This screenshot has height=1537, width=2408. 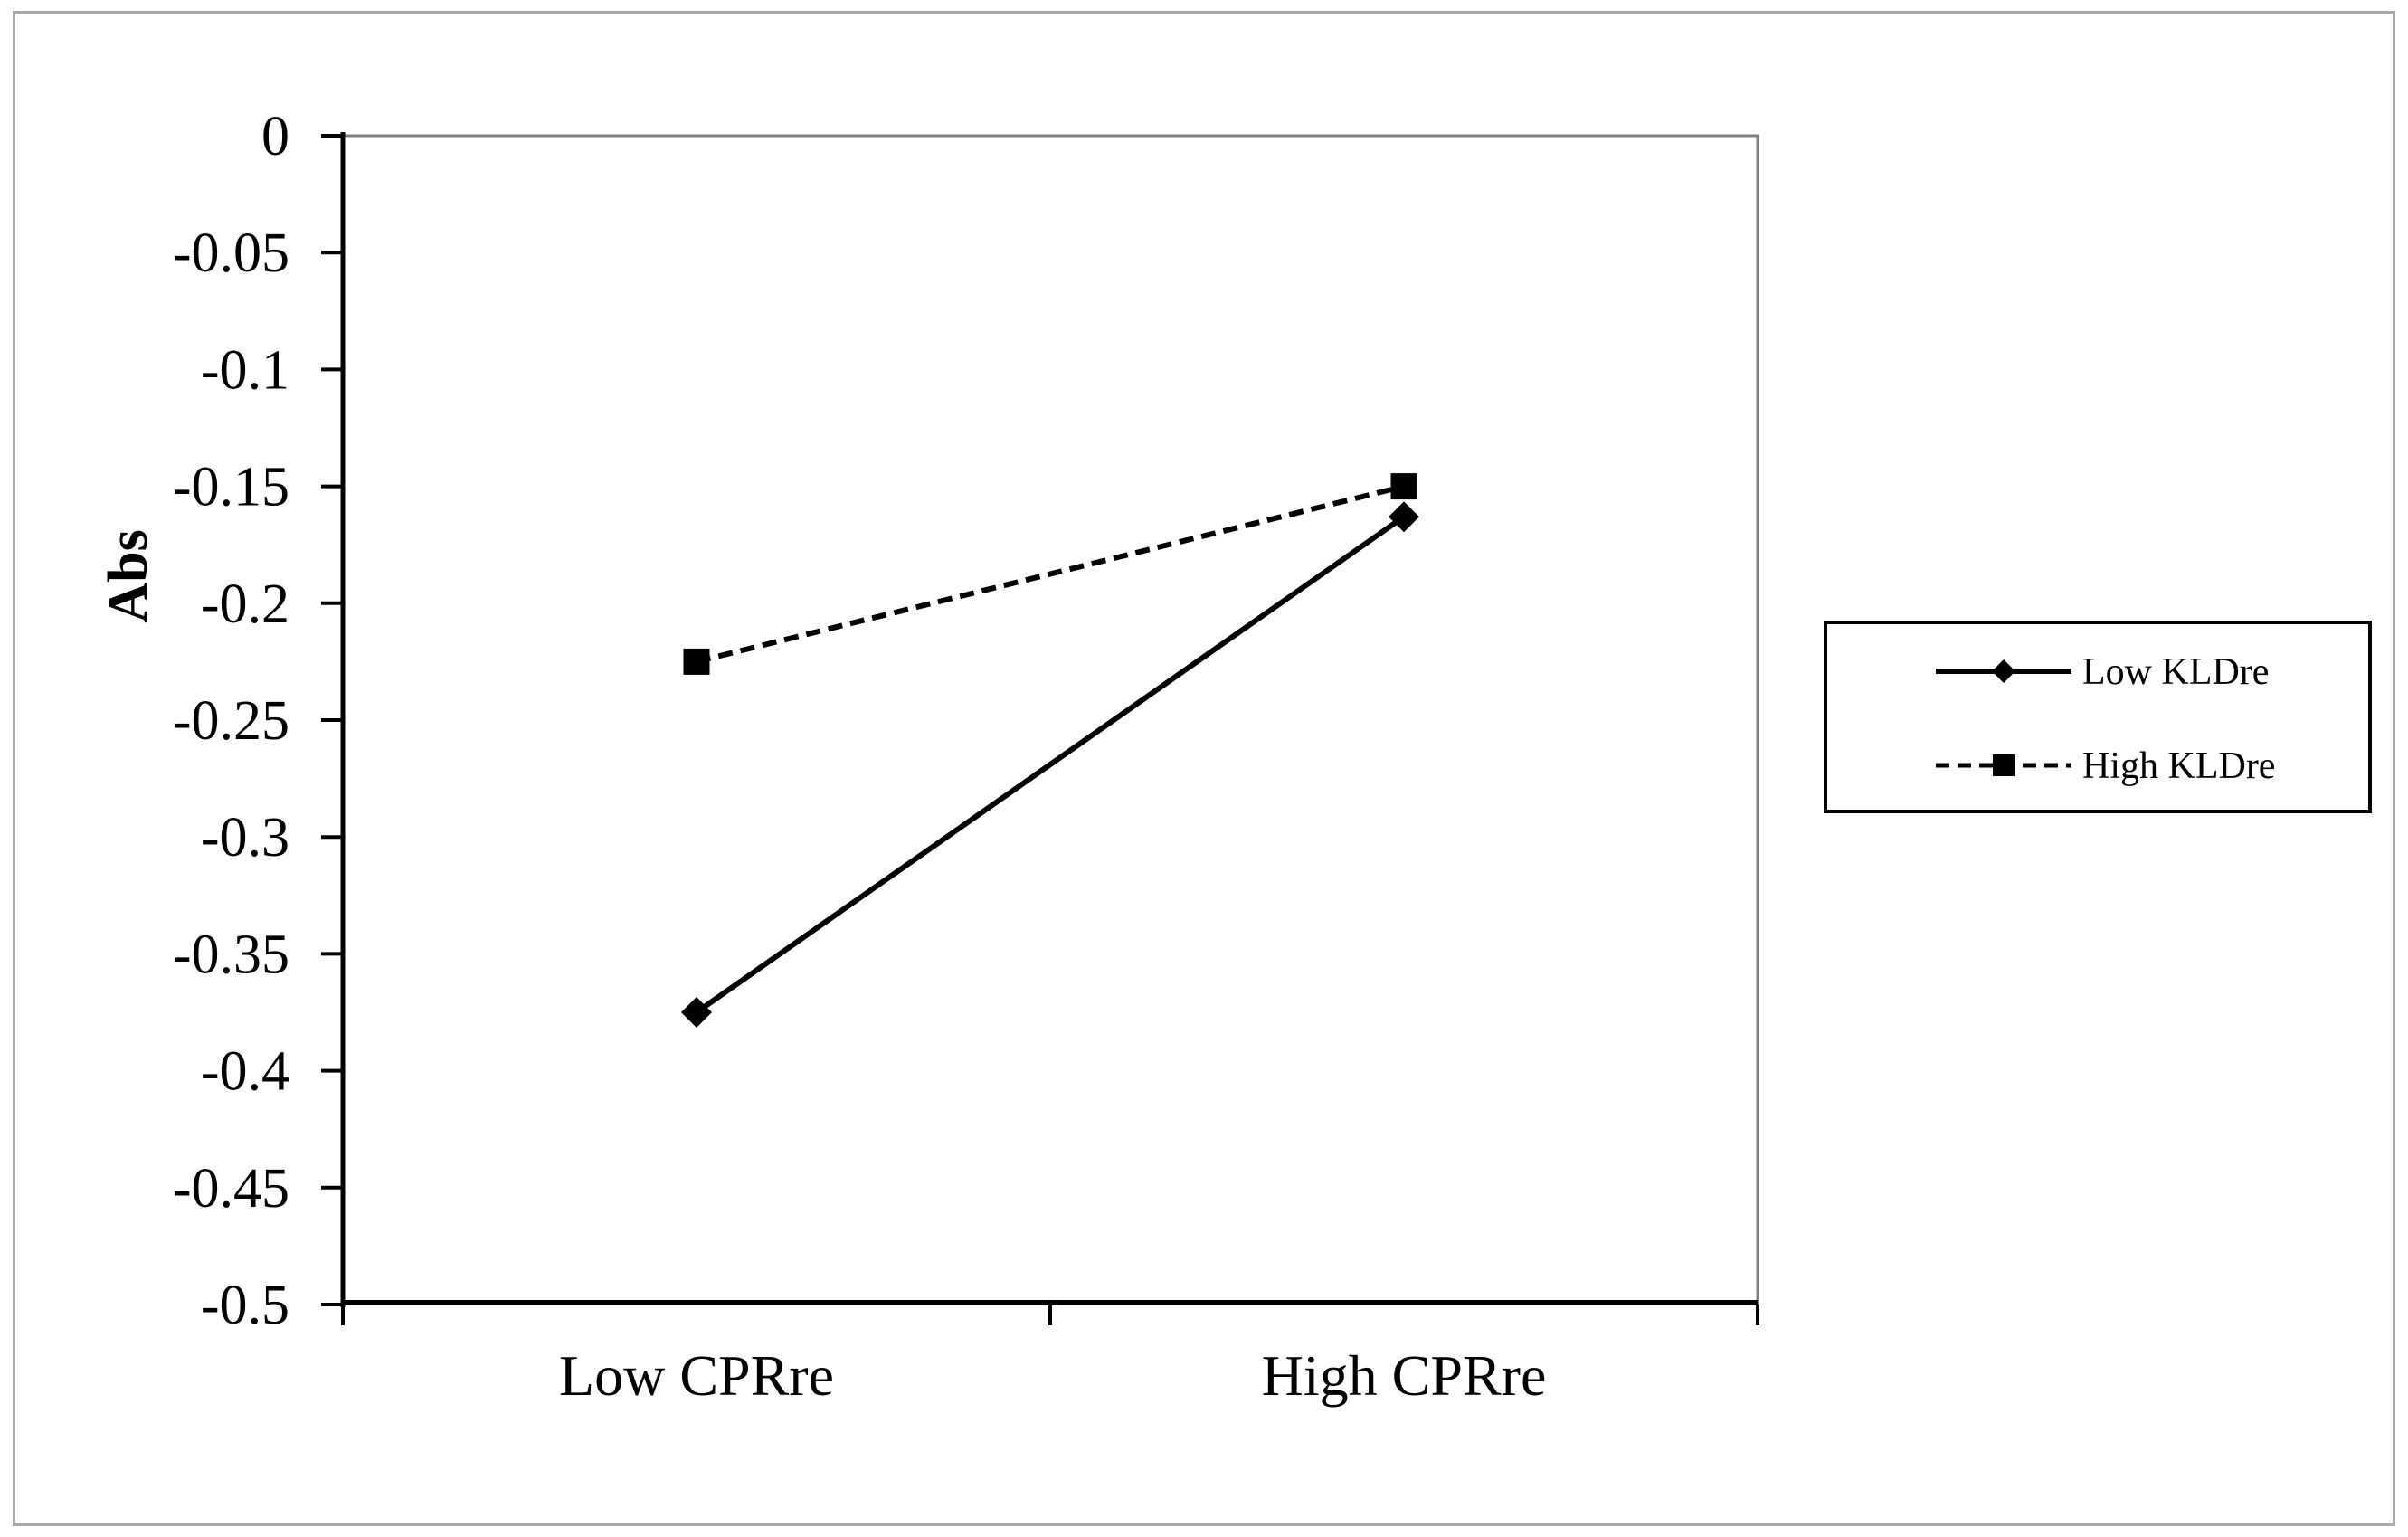 What do you see at coordinates (1404, 1375) in the screenshot?
I see `x-category-label: High CPRre` at bounding box center [1404, 1375].